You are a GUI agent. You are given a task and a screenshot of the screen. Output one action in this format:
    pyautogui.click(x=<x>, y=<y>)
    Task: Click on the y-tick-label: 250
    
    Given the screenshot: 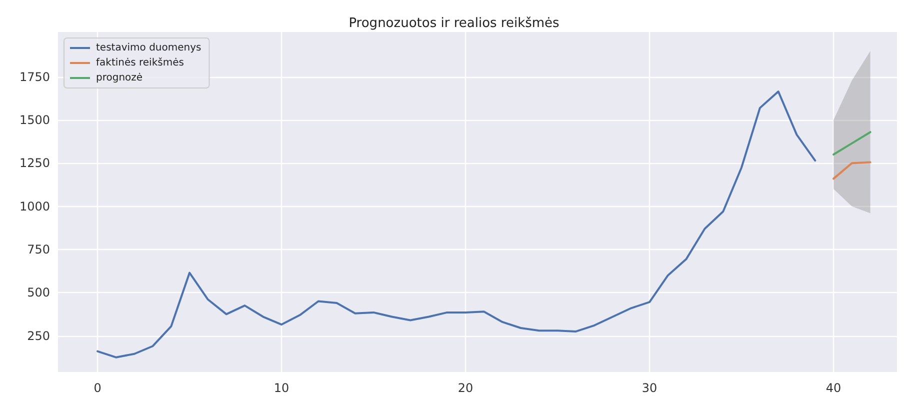 What is the action you would take?
    pyautogui.click(x=38, y=335)
    